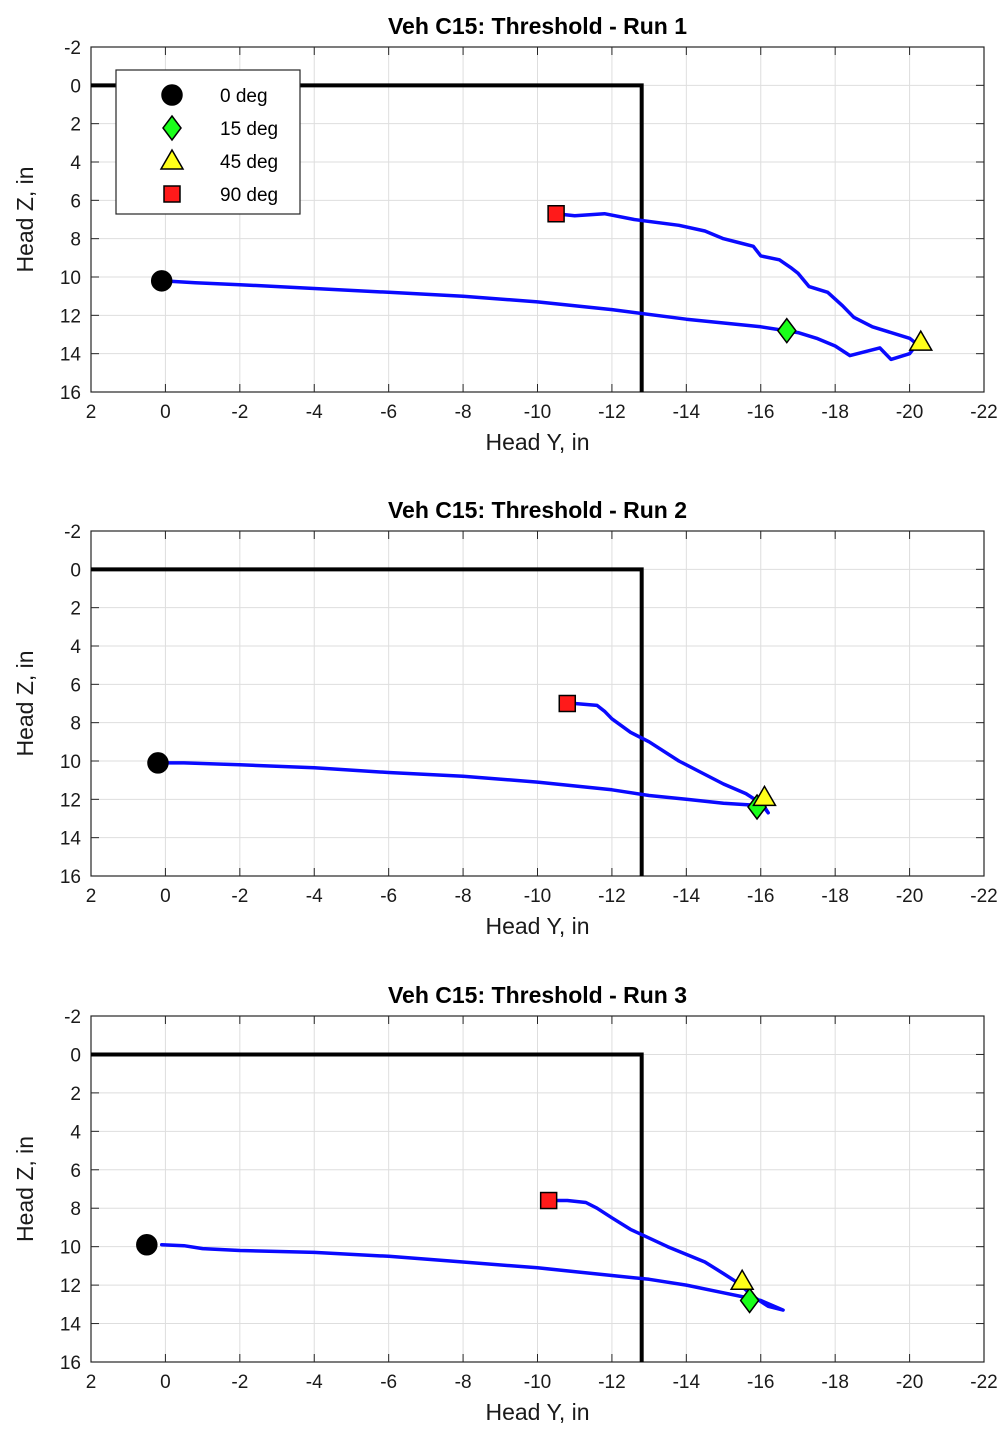  I want to click on legend-marker-0-deg, so click(172, 95).